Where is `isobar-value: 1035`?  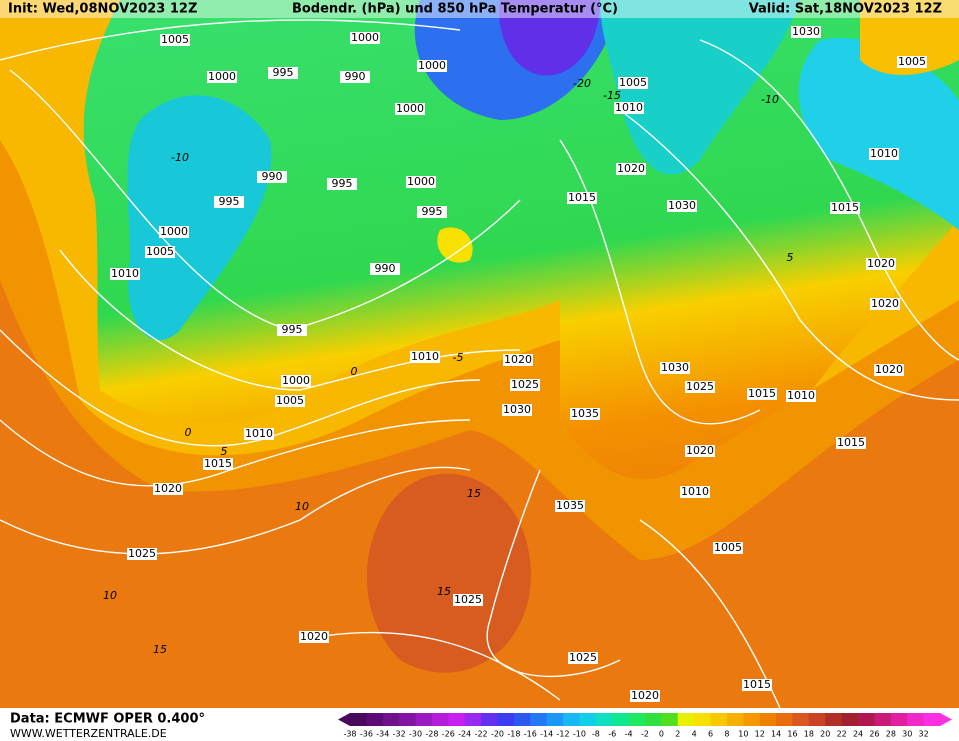
isobar-value: 1035 is located at coordinates (570, 505).